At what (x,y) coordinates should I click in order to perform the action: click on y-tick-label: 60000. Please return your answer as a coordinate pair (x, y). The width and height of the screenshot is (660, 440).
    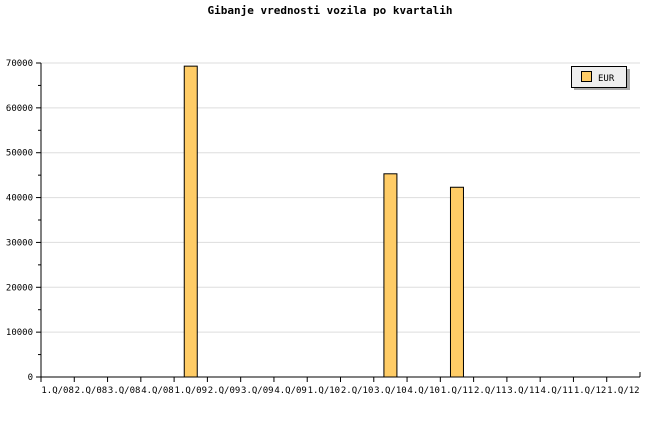
    Looking at the image, I should click on (19, 109).